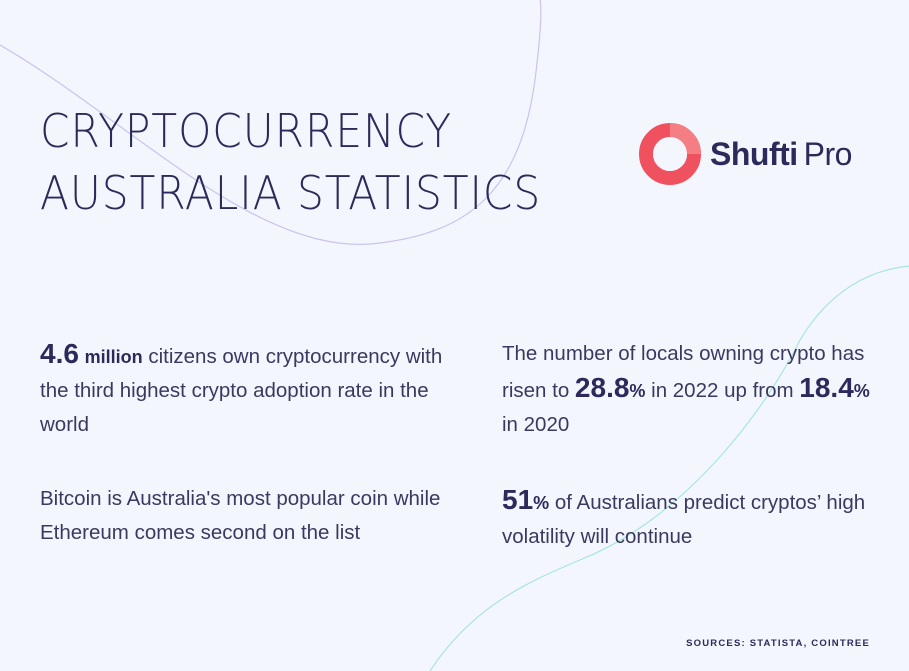 The width and height of the screenshot is (909, 671). What do you see at coordinates (670, 154) in the screenshot?
I see `shufti-ring-icon` at bounding box center [670, 154].